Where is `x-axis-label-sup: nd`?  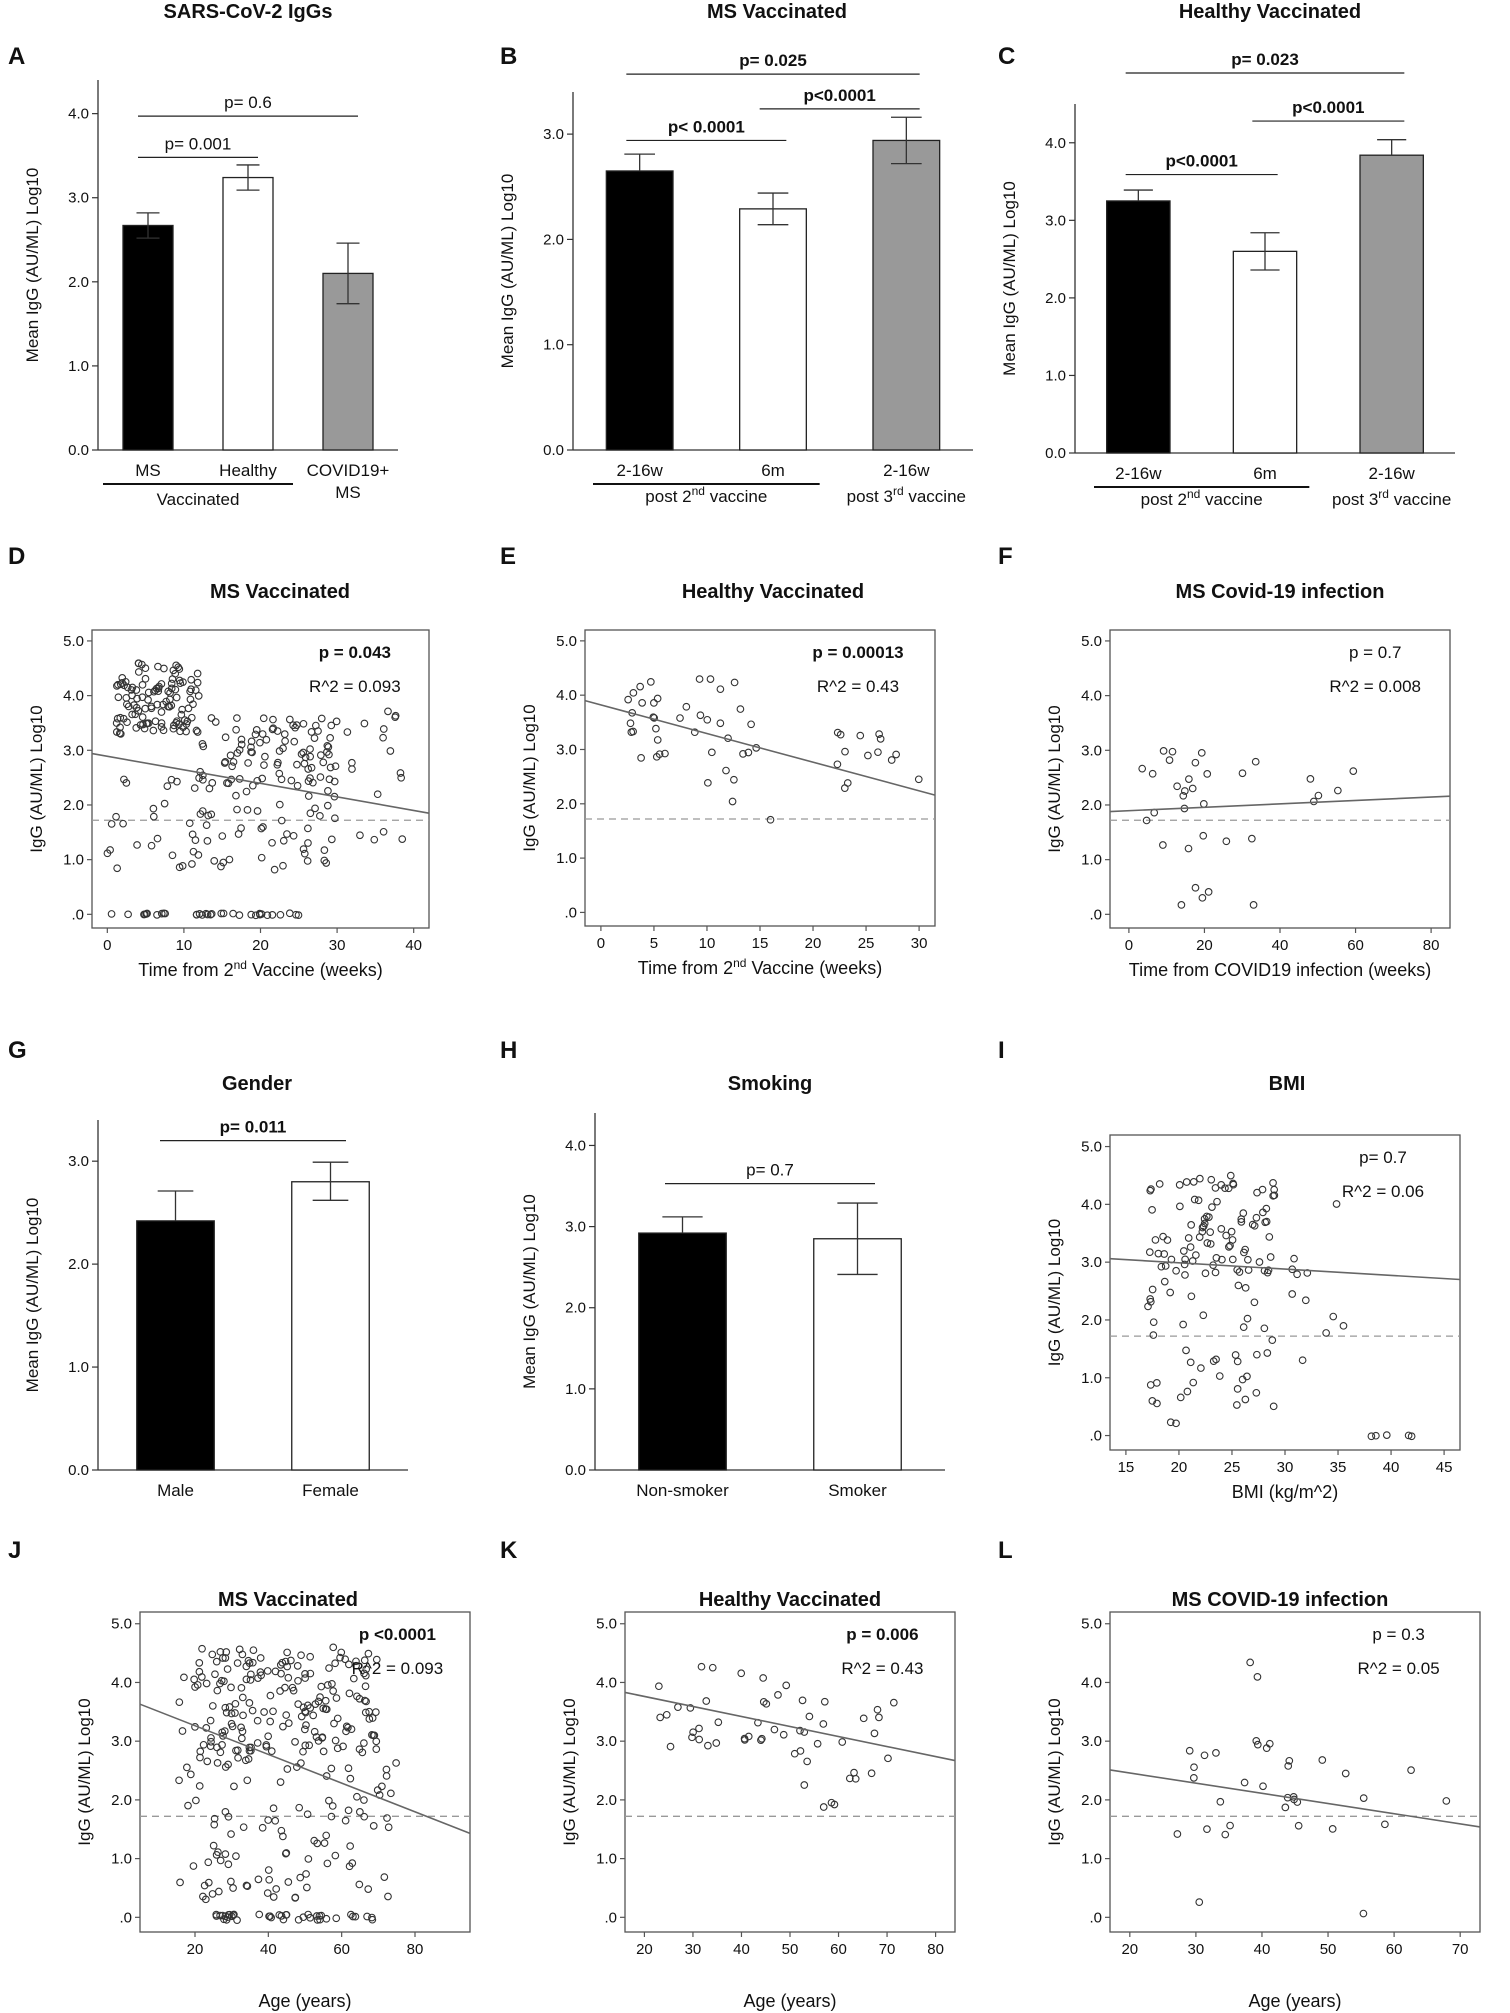 x-axis-label-sup: nd is located at coordinates (240, 965).